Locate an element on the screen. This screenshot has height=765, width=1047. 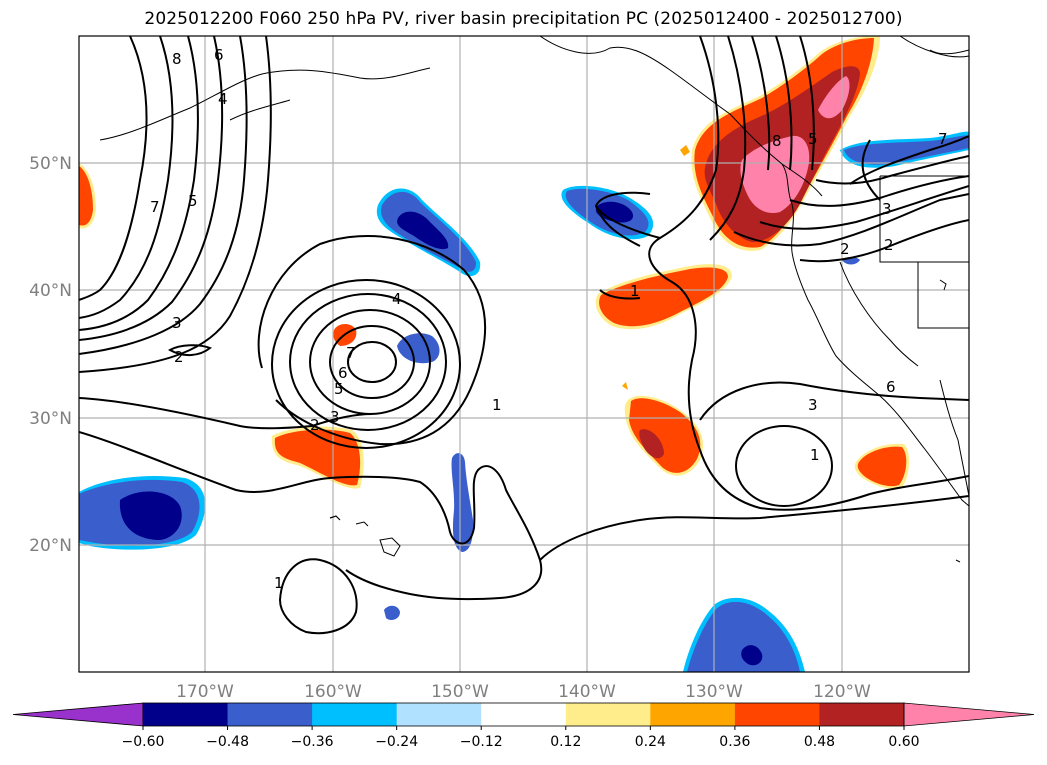
lat-label: 20°N is located at coordinates (50, 546).